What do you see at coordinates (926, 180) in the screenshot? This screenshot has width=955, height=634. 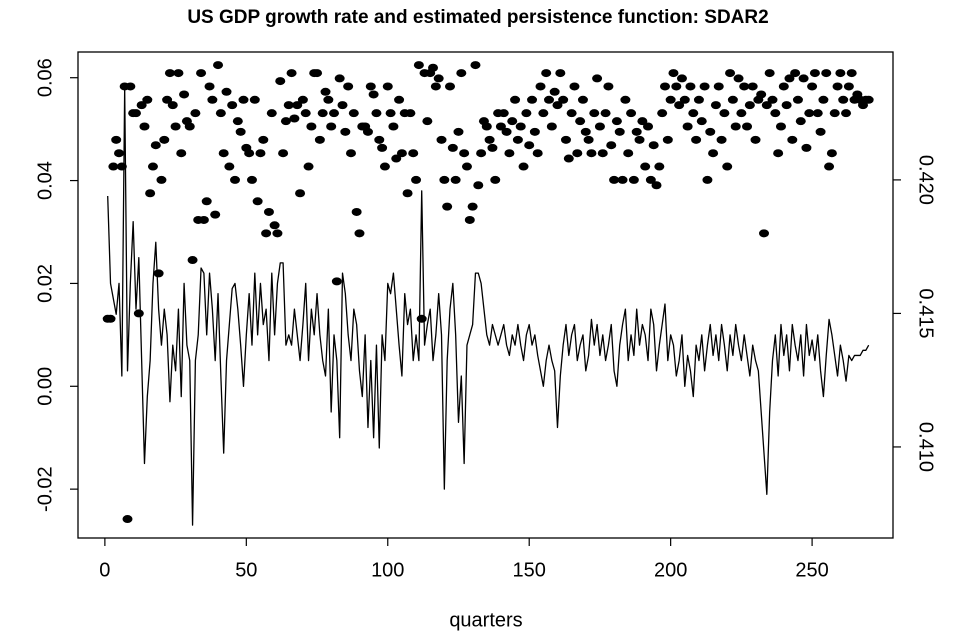 I see `y2-tick-label: 0.420` at bounding box center [926, 180].